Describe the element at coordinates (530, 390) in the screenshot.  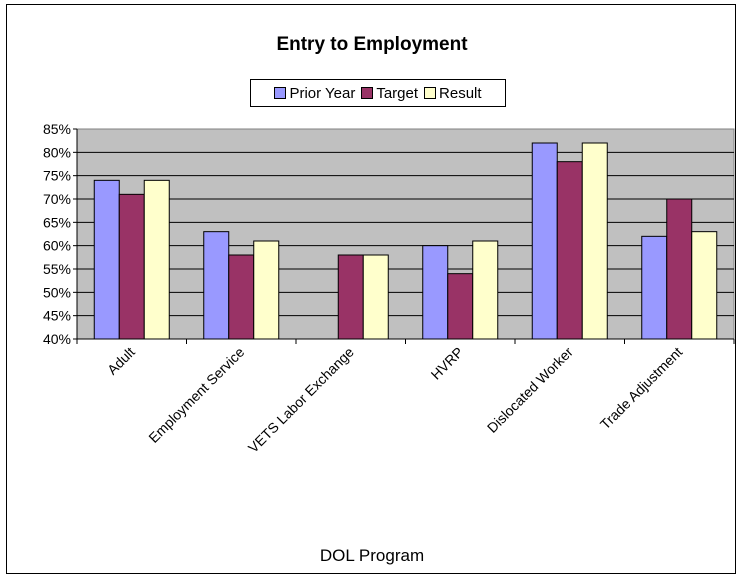
I see `x-category-label: Dislocated Worker` at that location.